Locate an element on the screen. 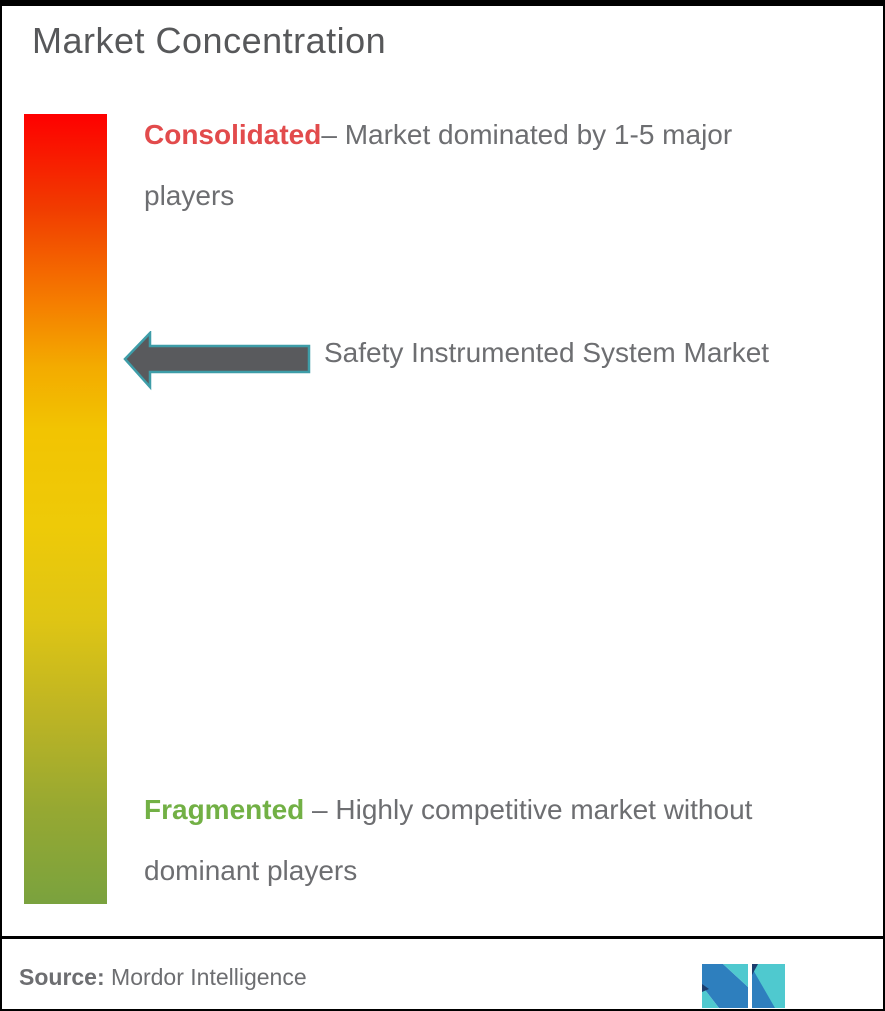  consolidated-term: Consolidated is located at coordinates (233, 134).